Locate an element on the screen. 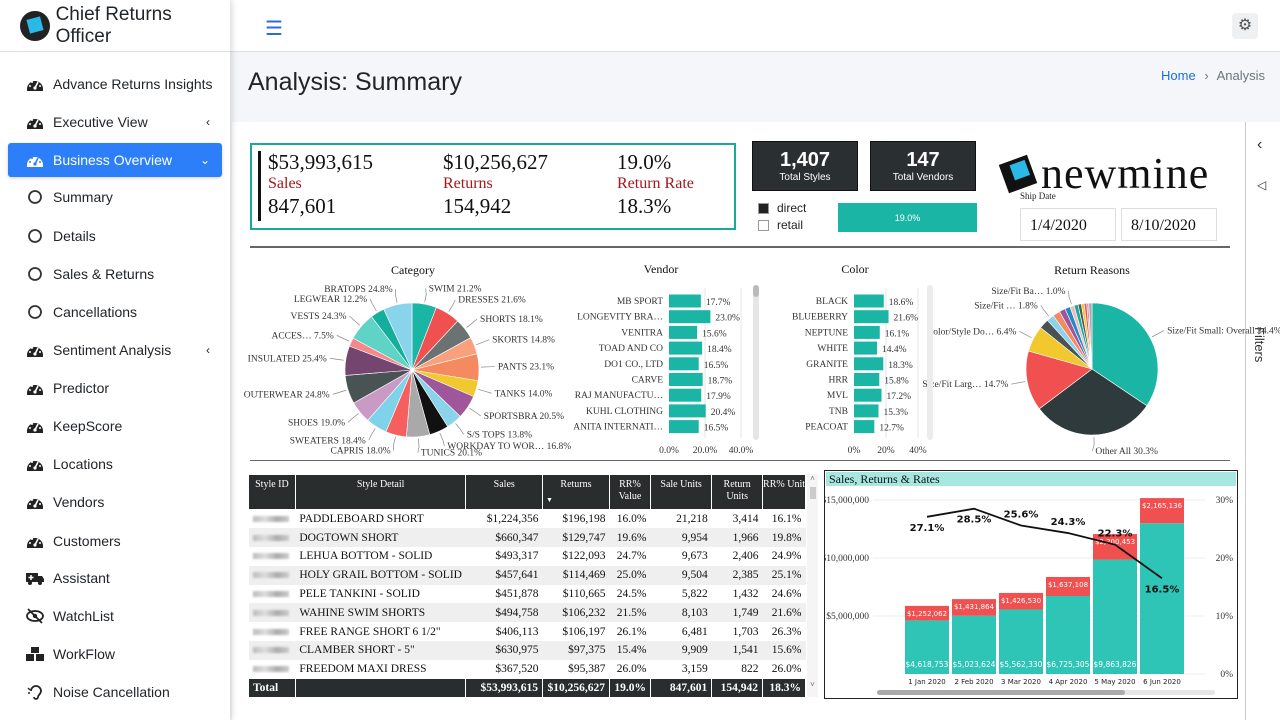 This screenshot has height=720, width=1280. sidebar-item-workflow: WorkFlow is located at coordinates (115, 654).